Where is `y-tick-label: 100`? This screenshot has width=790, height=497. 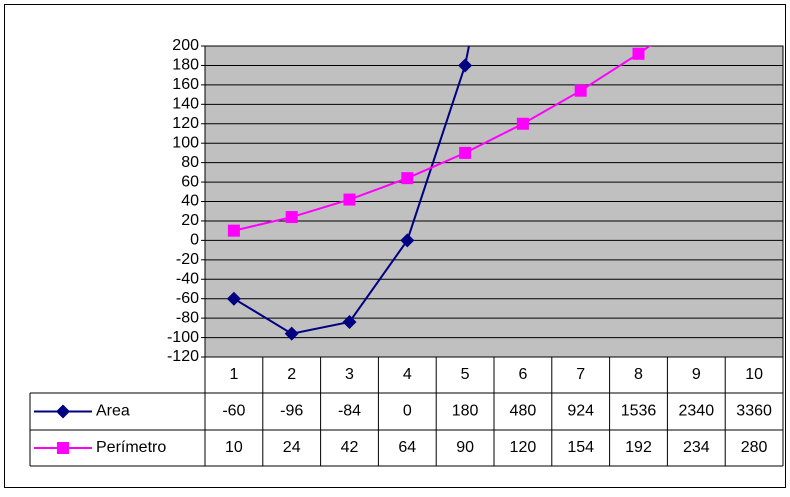
y-tick-label: 100 is located at coordinates (185, 142).